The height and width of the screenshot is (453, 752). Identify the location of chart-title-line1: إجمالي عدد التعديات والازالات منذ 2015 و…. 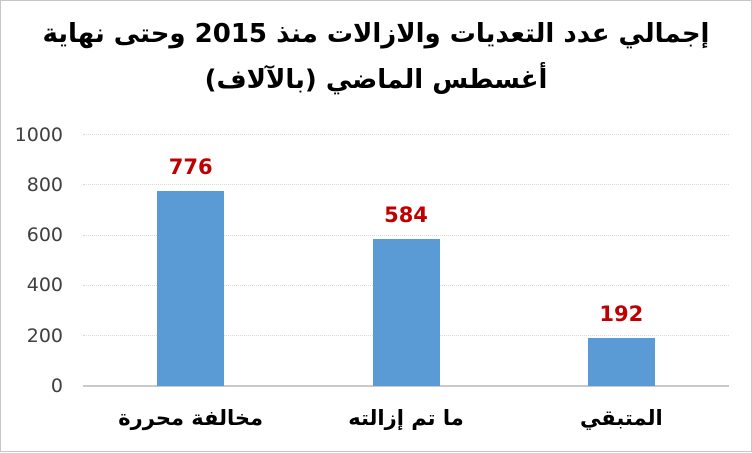
(376, 34).